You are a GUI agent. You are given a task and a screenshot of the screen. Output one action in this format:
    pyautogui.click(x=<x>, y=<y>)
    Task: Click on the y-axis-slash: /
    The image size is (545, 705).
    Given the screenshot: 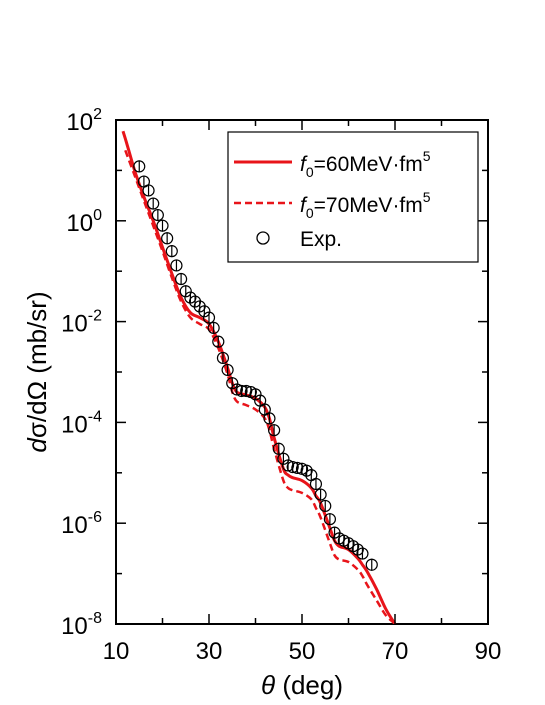 What is the action you would take?
    pyautogui.click(x=37, y=418)
    